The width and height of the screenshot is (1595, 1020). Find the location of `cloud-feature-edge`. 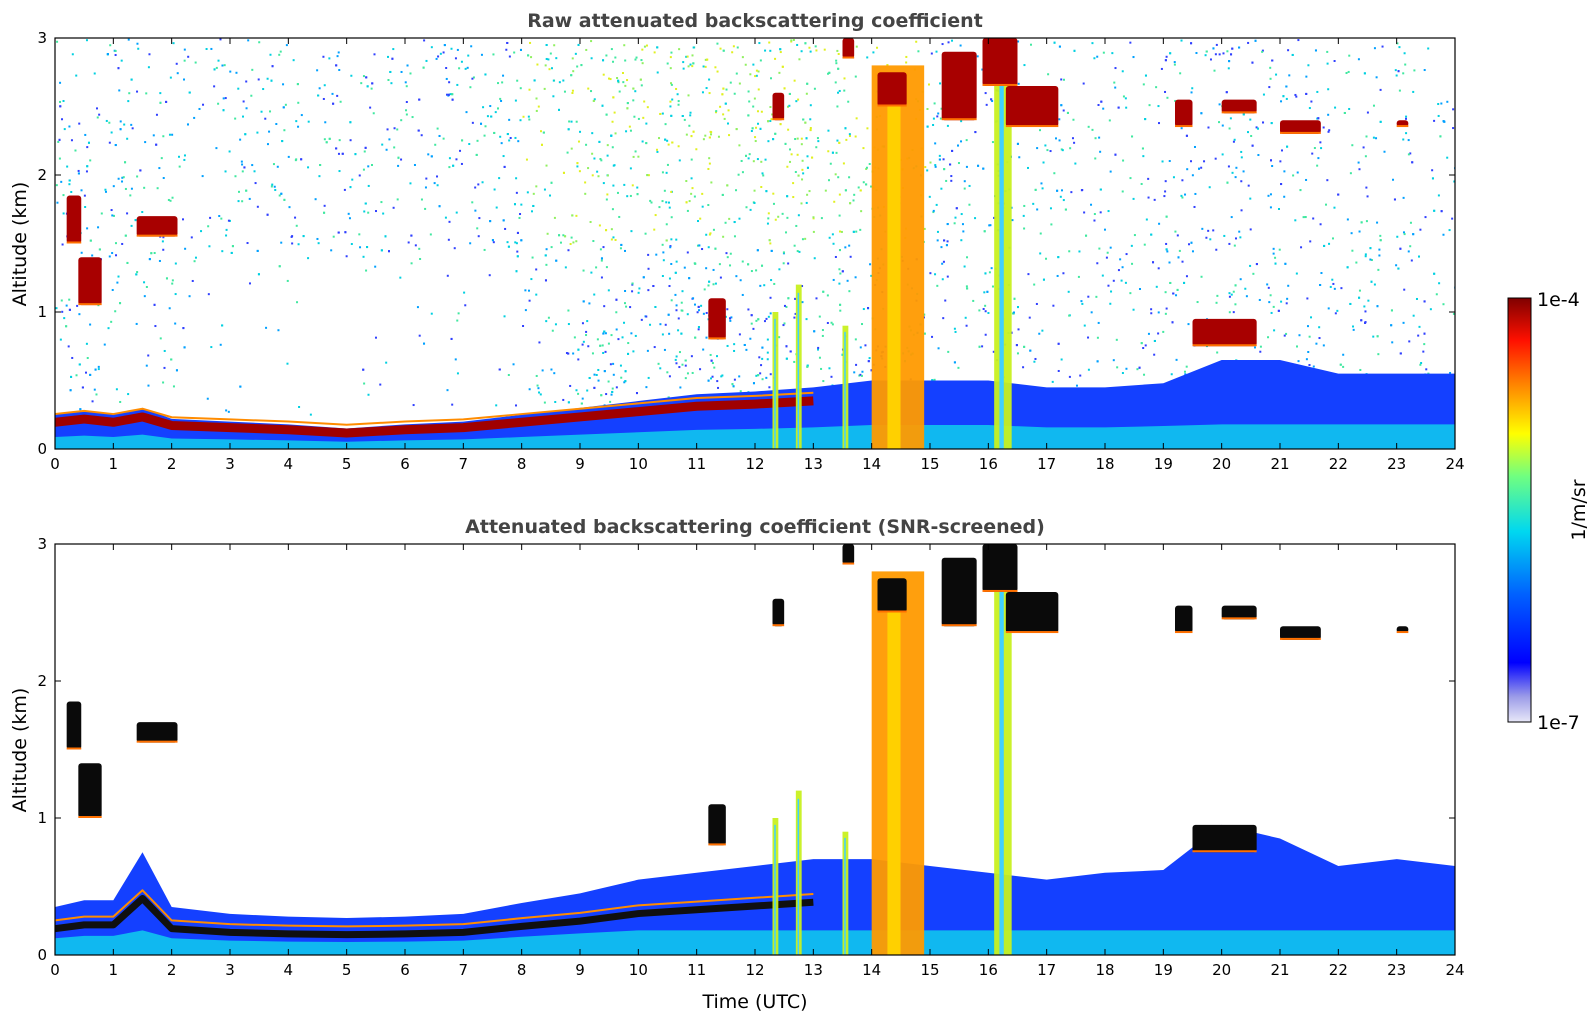

cloud-feature-edge is located at coordinates (1224, 851).